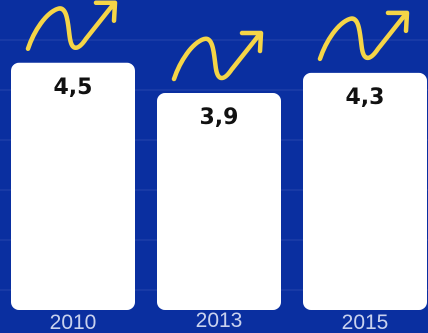 The height and width of the screenshot is (333, 428). What do you see at coordinates (219, 117) in the screenshot?
I see `value-label-2013: 3,9` at bounding box center [219, 117].